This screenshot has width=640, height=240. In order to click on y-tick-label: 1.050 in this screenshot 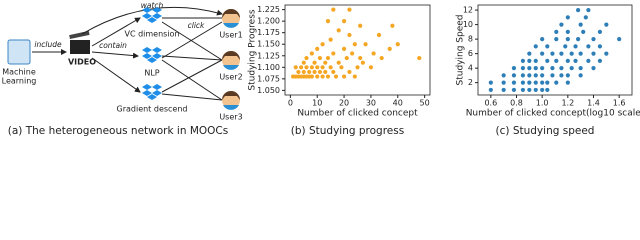, I will do `click(268, 90)`.